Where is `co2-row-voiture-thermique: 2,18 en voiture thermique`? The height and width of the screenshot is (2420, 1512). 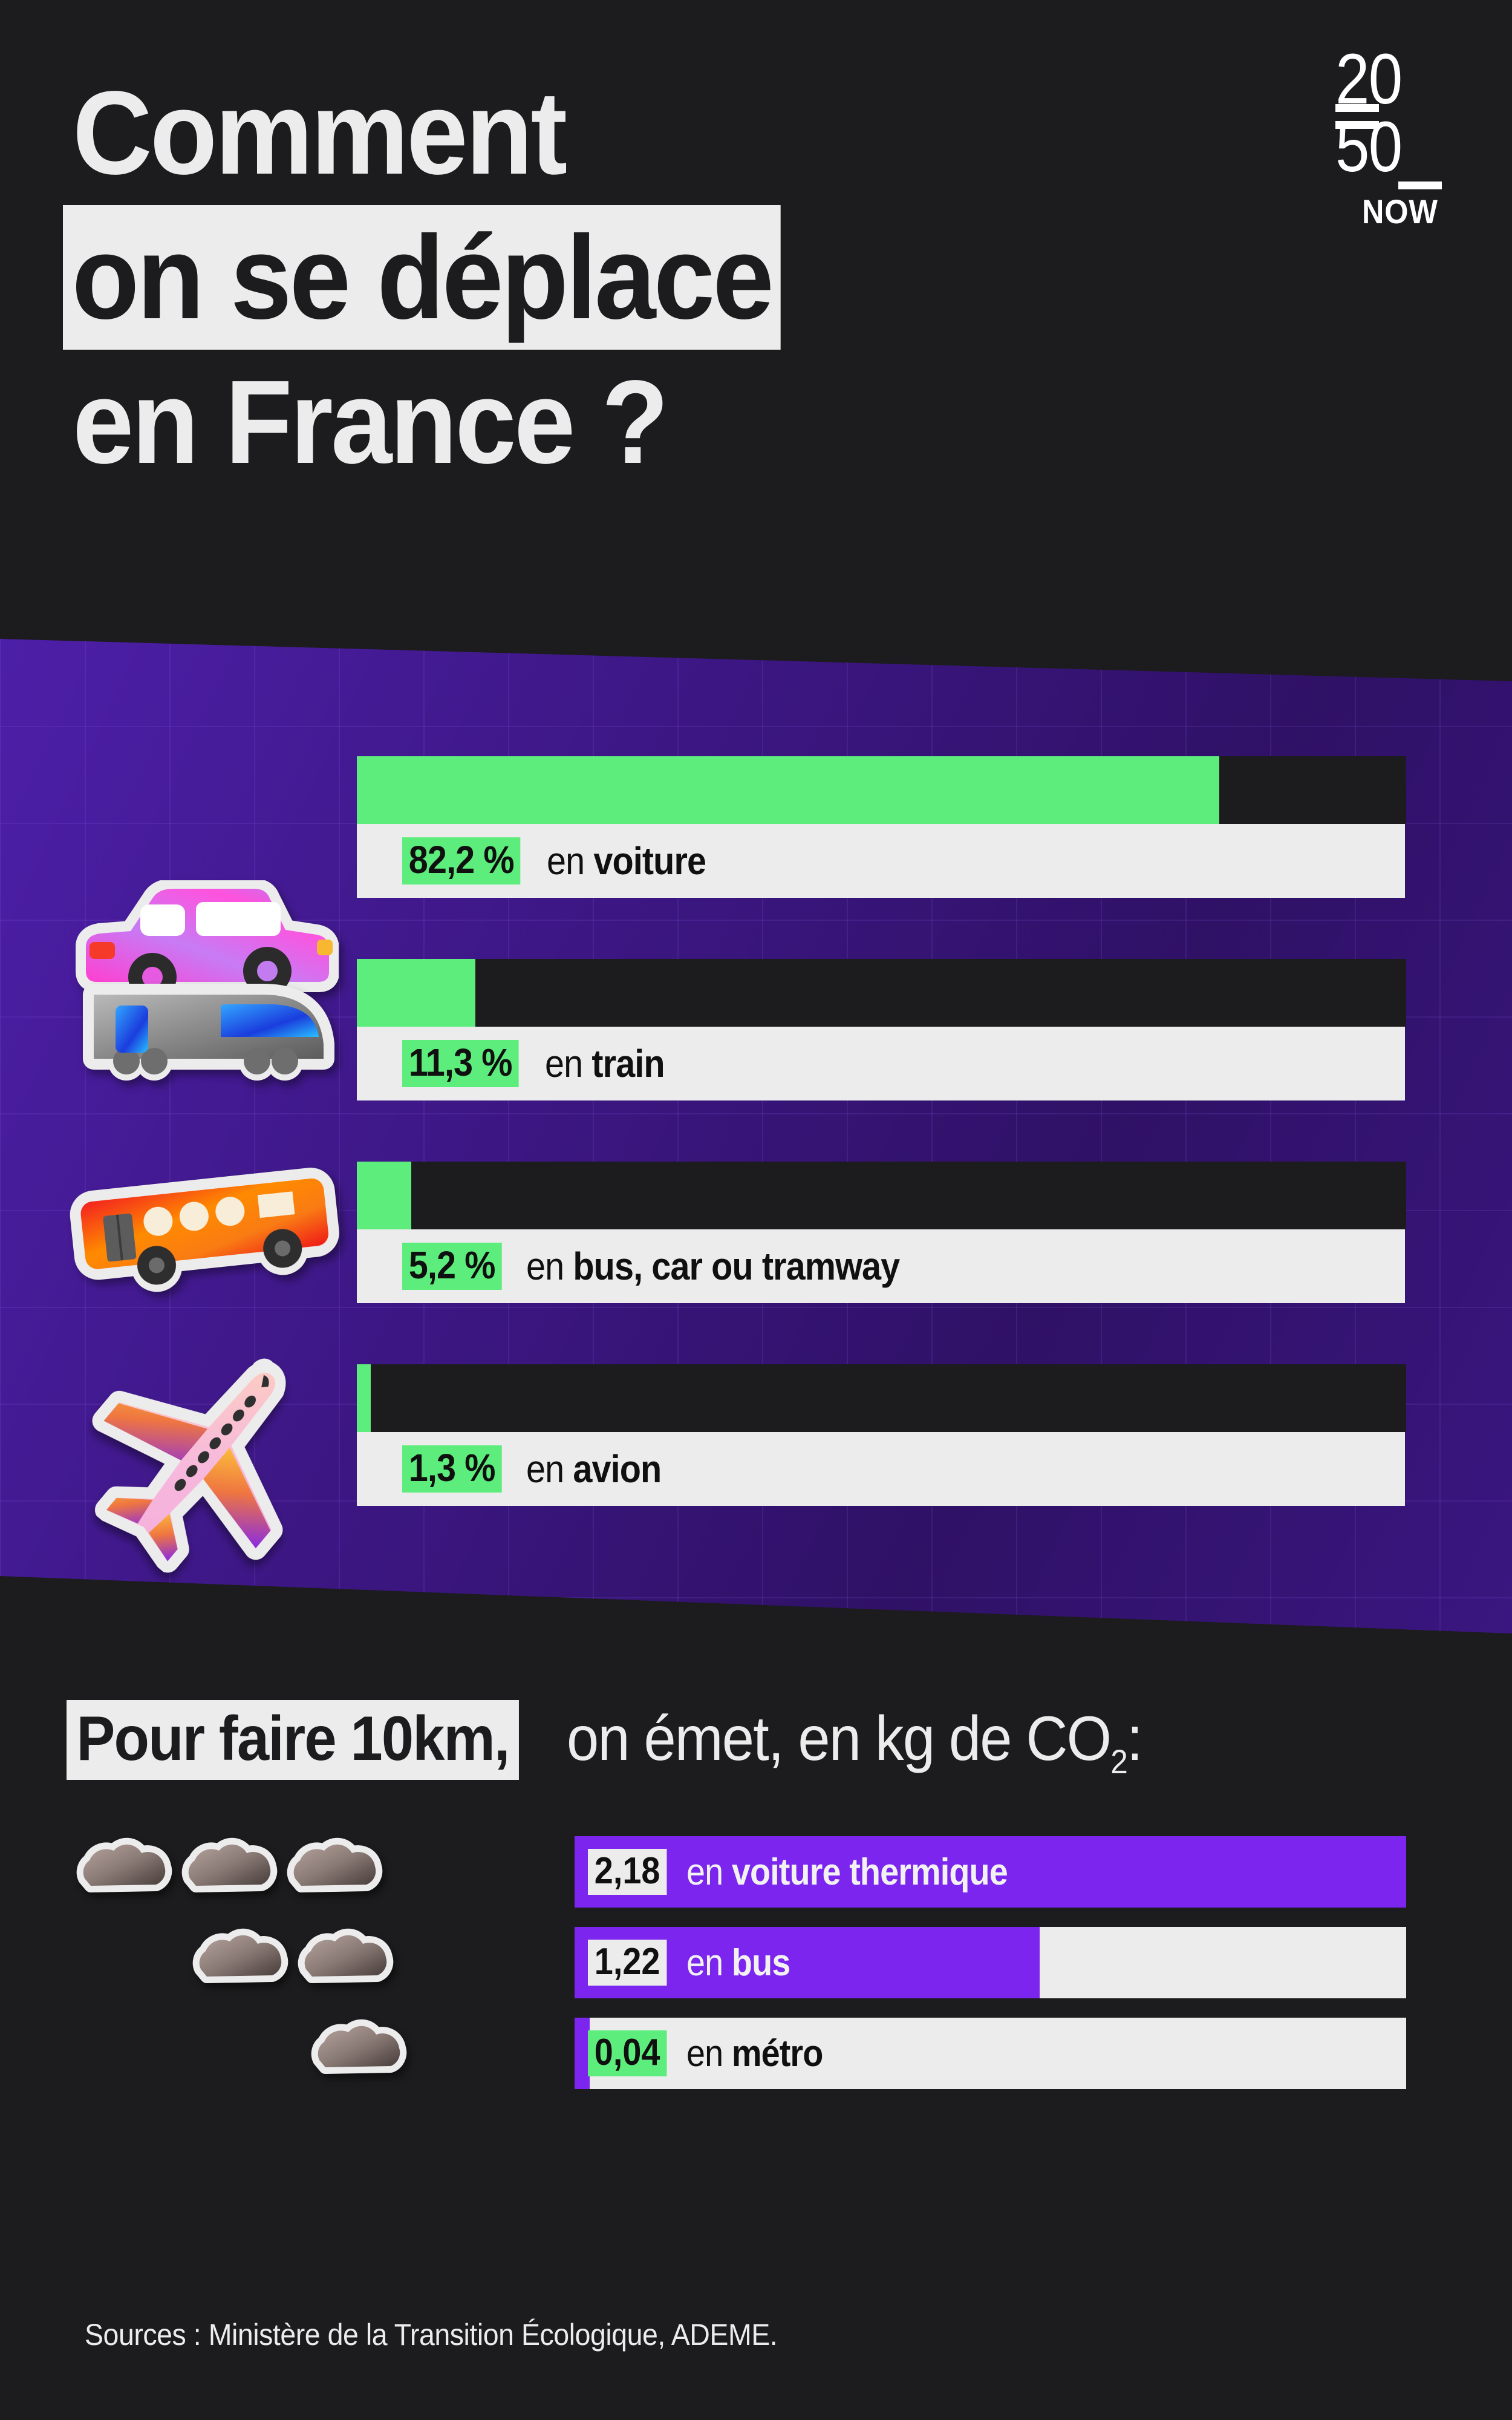
co2-row-voiture-thermique: 2,18 en voiture thermique is located at coordinates (756, 1872).